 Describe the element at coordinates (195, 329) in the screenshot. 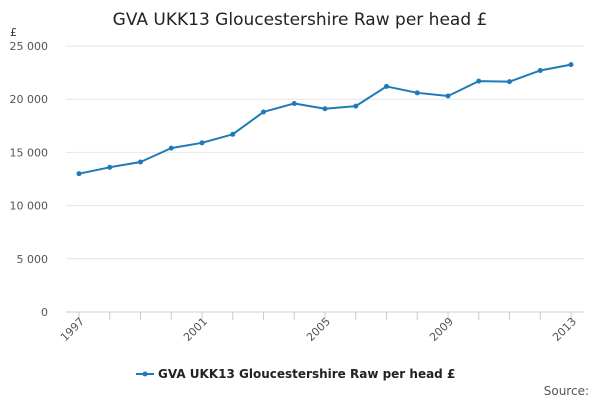

I see `x-tick-label: 2001` at that location.